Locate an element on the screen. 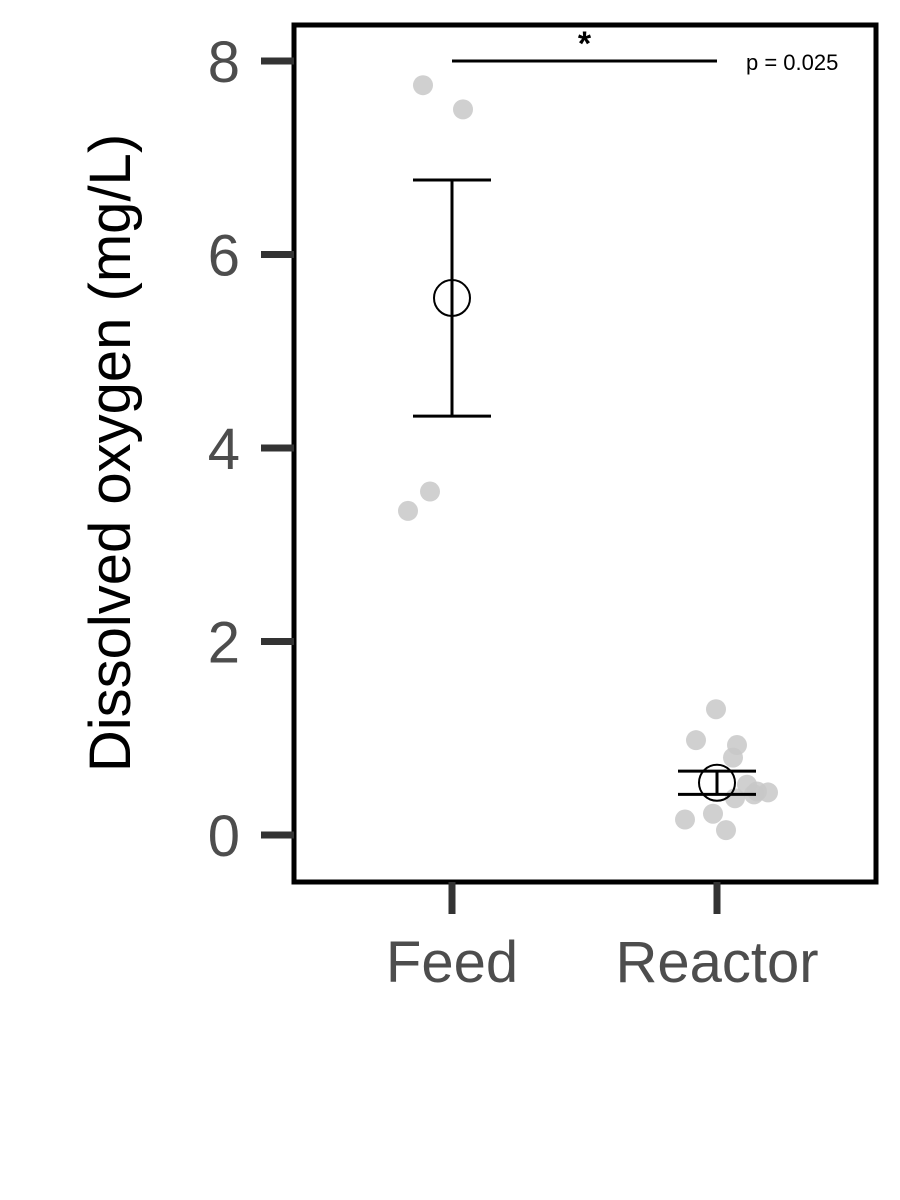 This screenshot has width=900, height=1200. y-tick-label: 4 is located at coordinates (224, 449).